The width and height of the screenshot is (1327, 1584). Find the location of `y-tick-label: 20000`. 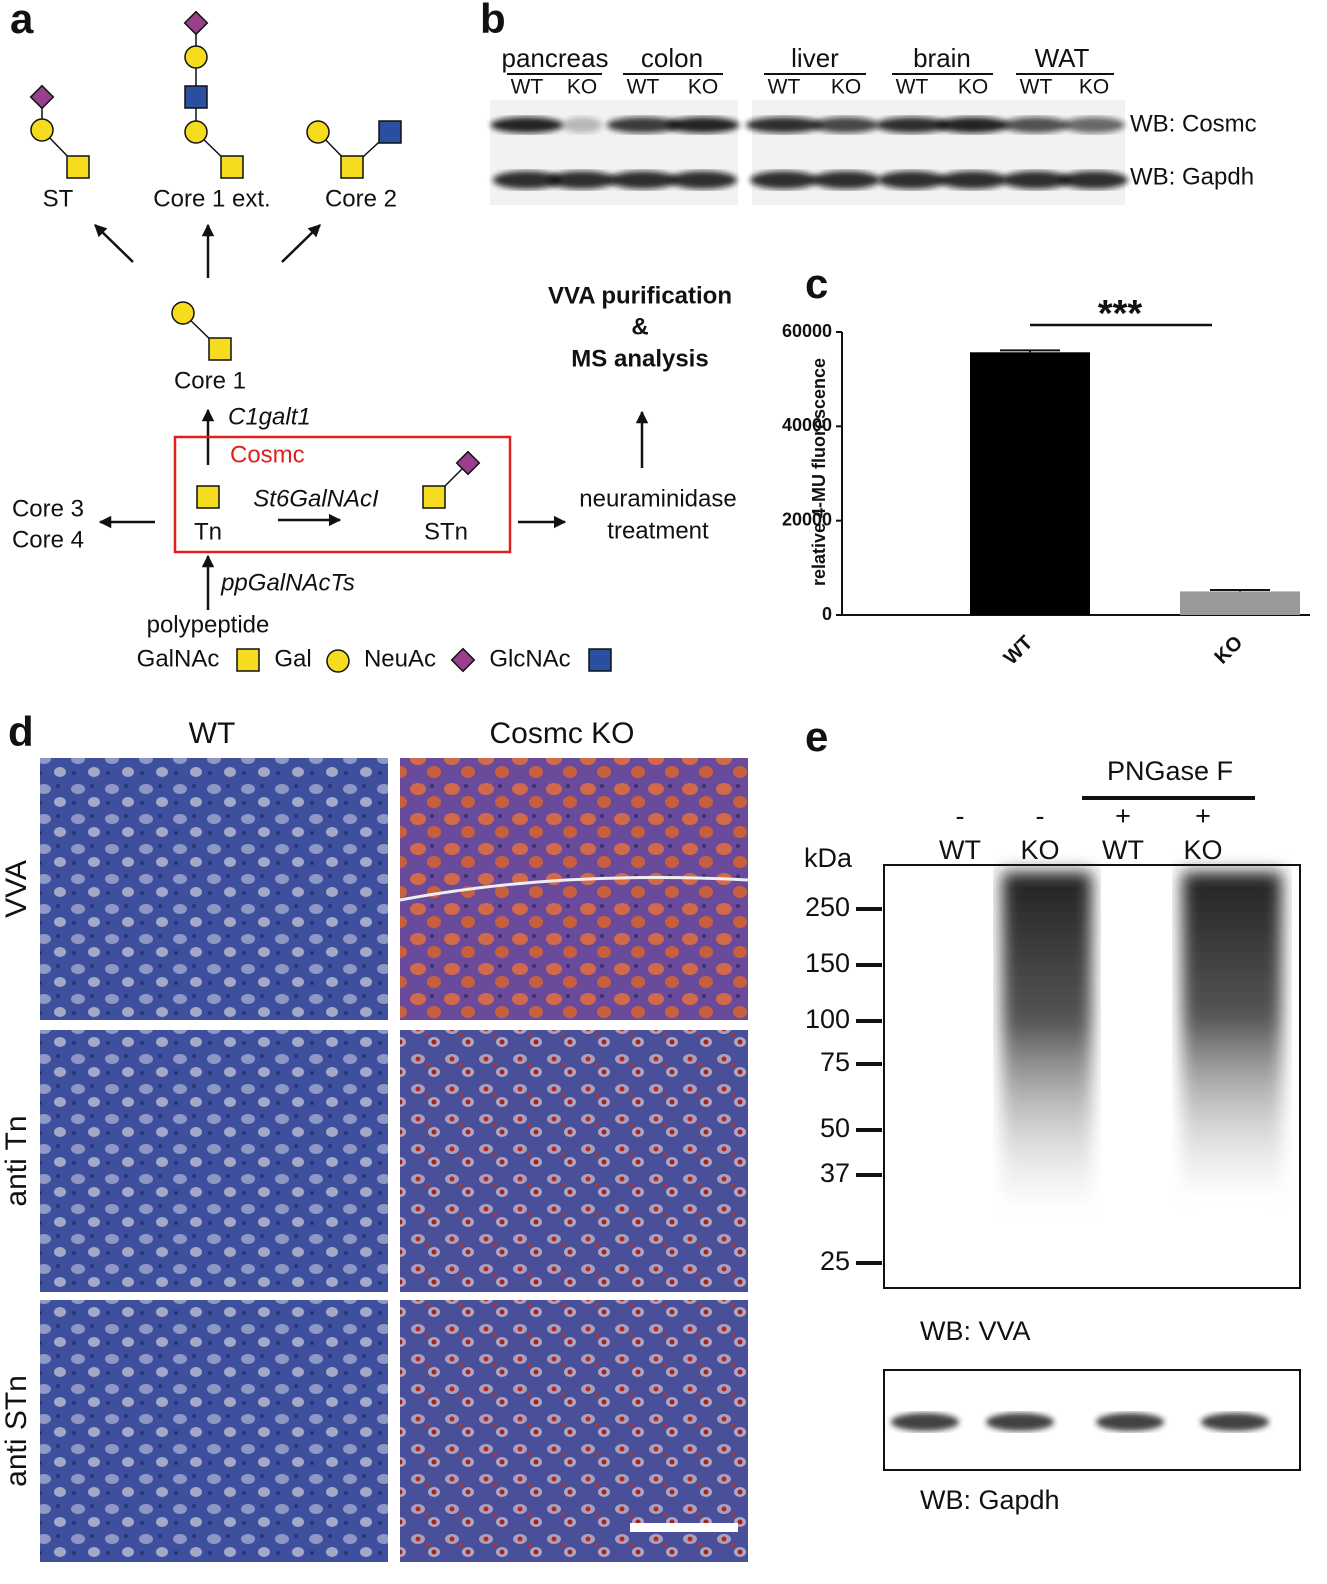

y-tick-label: 20000 is located at coordinates (807, 519).